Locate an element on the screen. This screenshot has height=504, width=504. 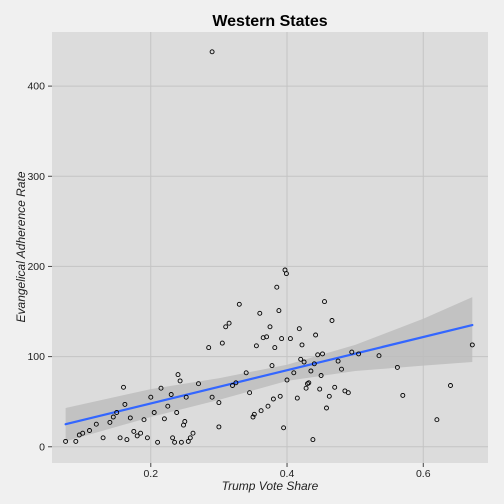
y-tick-label-3: 300 is located at coordinates (36, 177).